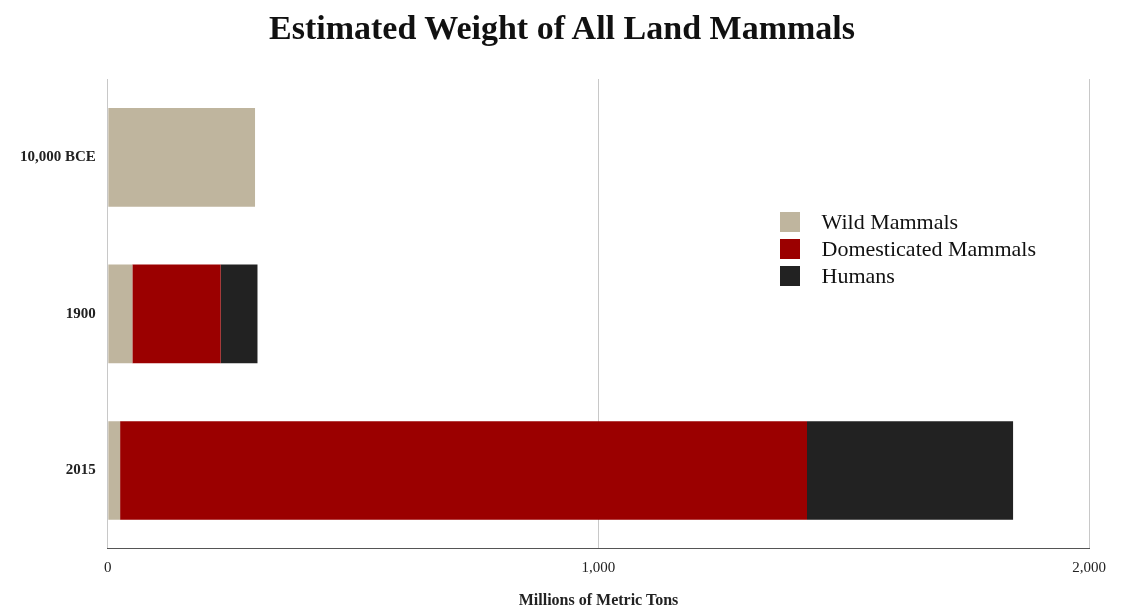 The height and width of the screenshot is (614, 1124). I want to click on y-tick-label: 1900, so click(80, 312).